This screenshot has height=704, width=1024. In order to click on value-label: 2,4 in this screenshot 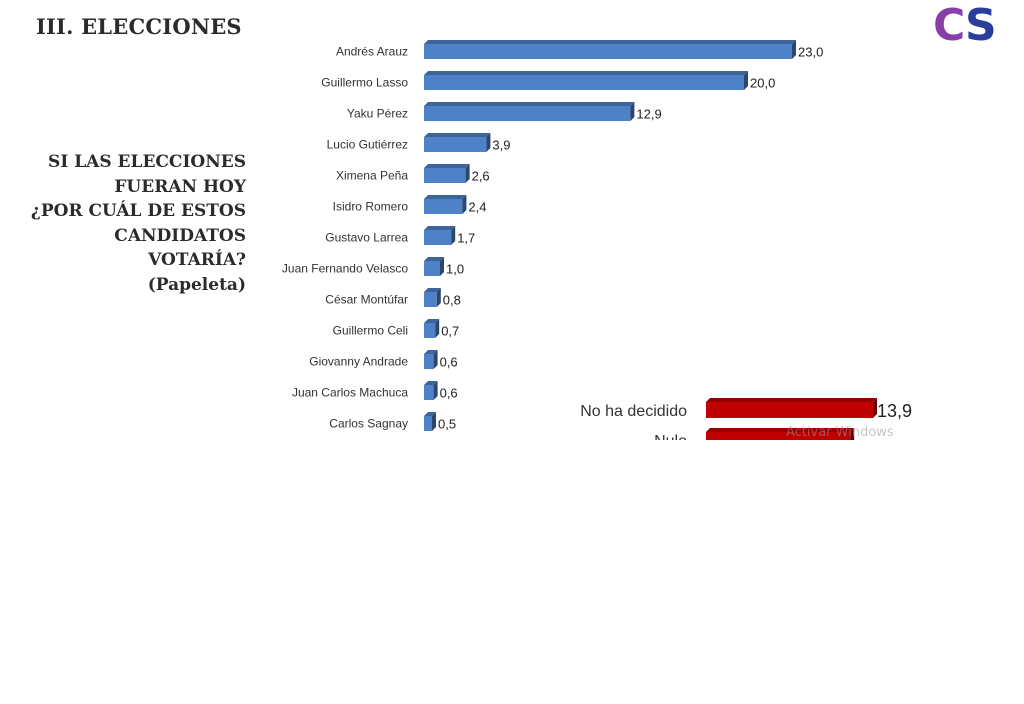, I will do `click(477, 207)`.